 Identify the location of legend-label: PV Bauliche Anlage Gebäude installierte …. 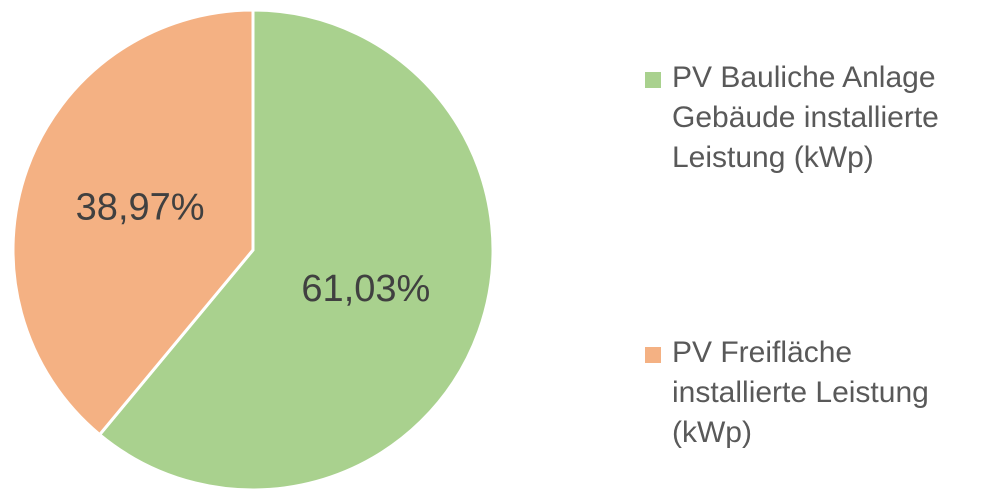
(805, 117).